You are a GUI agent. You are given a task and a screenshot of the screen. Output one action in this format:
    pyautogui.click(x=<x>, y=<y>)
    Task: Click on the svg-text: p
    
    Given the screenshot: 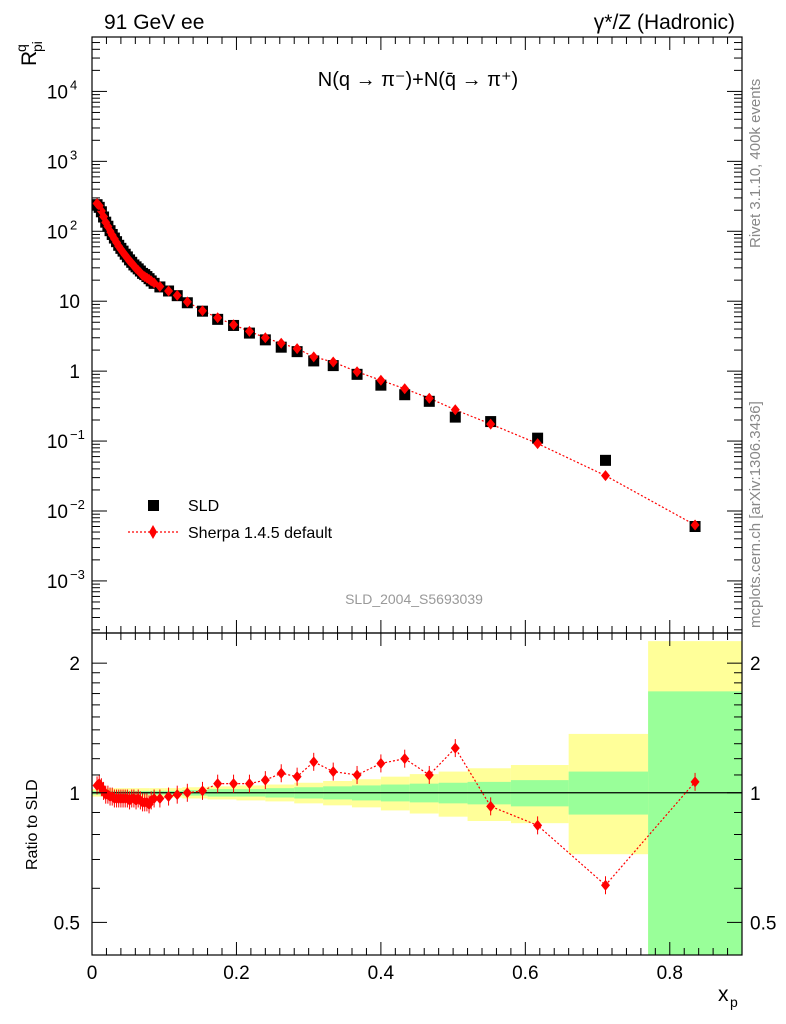 What is the action you would take?
    pyautogui.click(x=734, y=1002)
    